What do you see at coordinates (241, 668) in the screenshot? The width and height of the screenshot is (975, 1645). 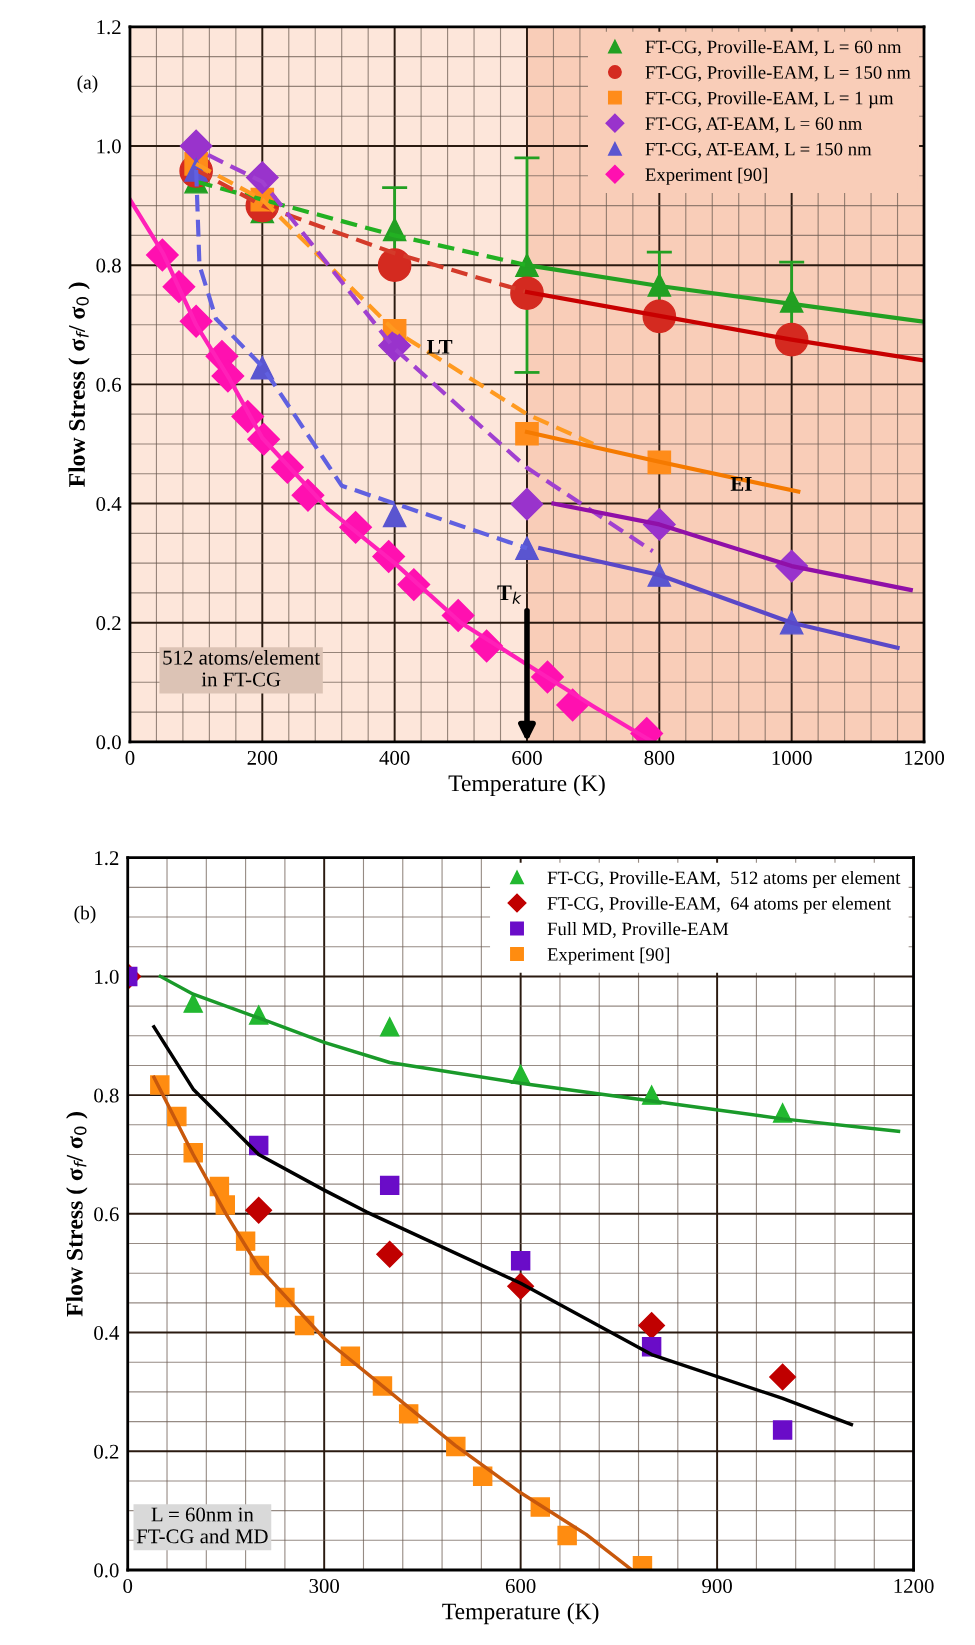 I see `annotation: 512 atoms/element in FT-CG` at bounding box center [241, 668].